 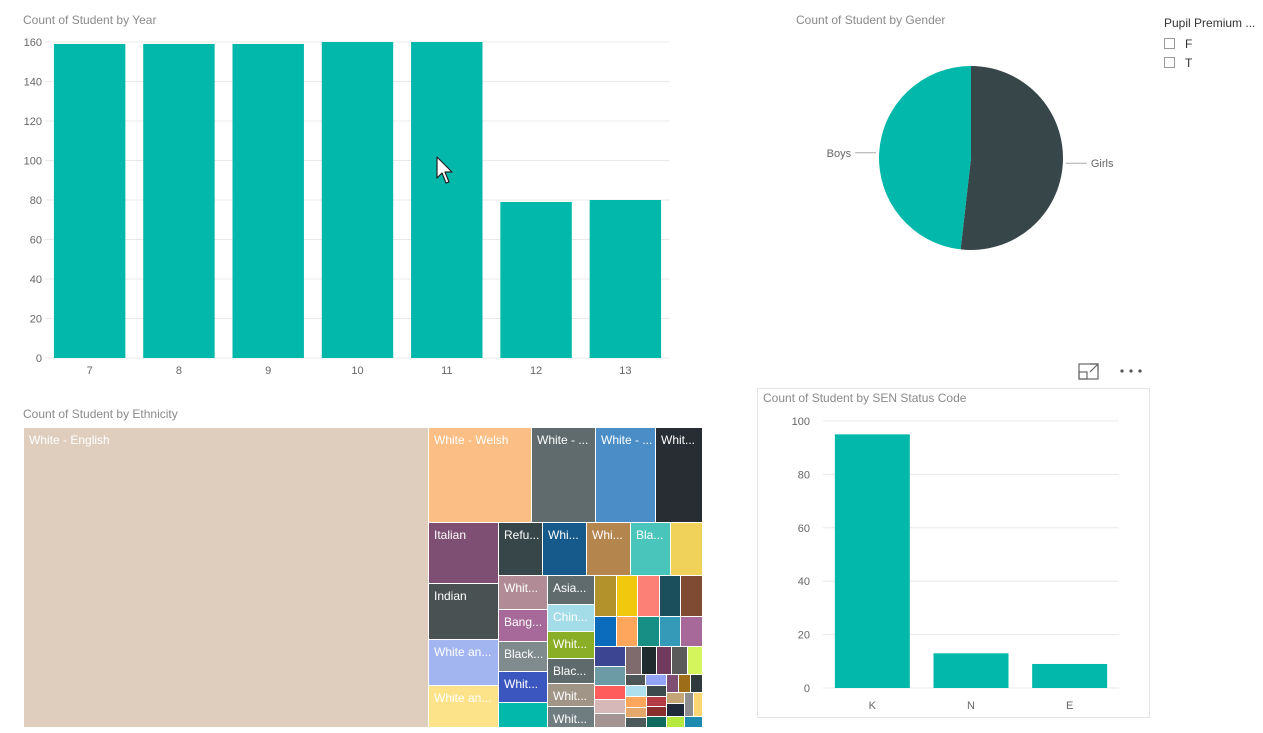 What do you see at coordinates (464, 612) in the screenshot?
I see `treemap-cell: Indian` at bounding box center [464, 612].